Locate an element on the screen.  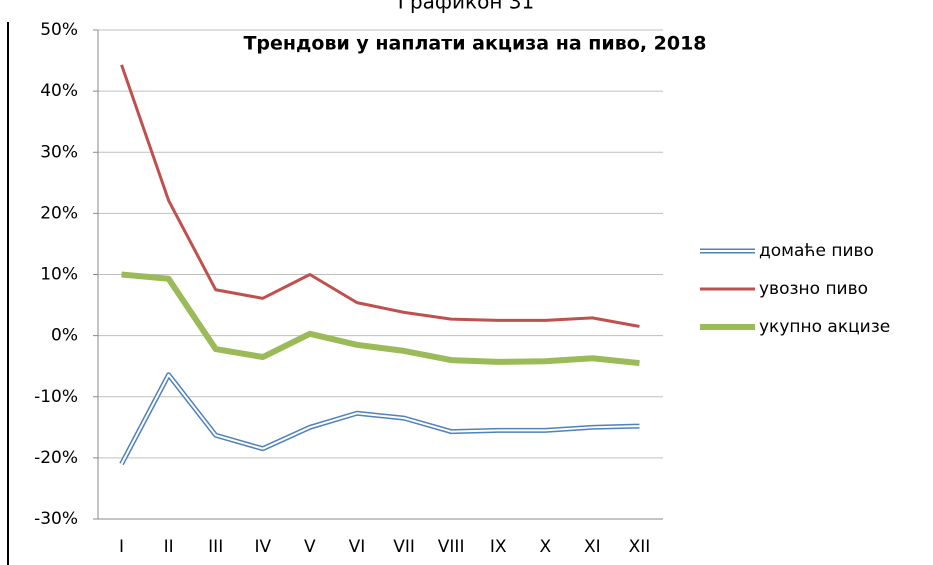
y-tick-label: 50% is located at coordinates (59, 30).